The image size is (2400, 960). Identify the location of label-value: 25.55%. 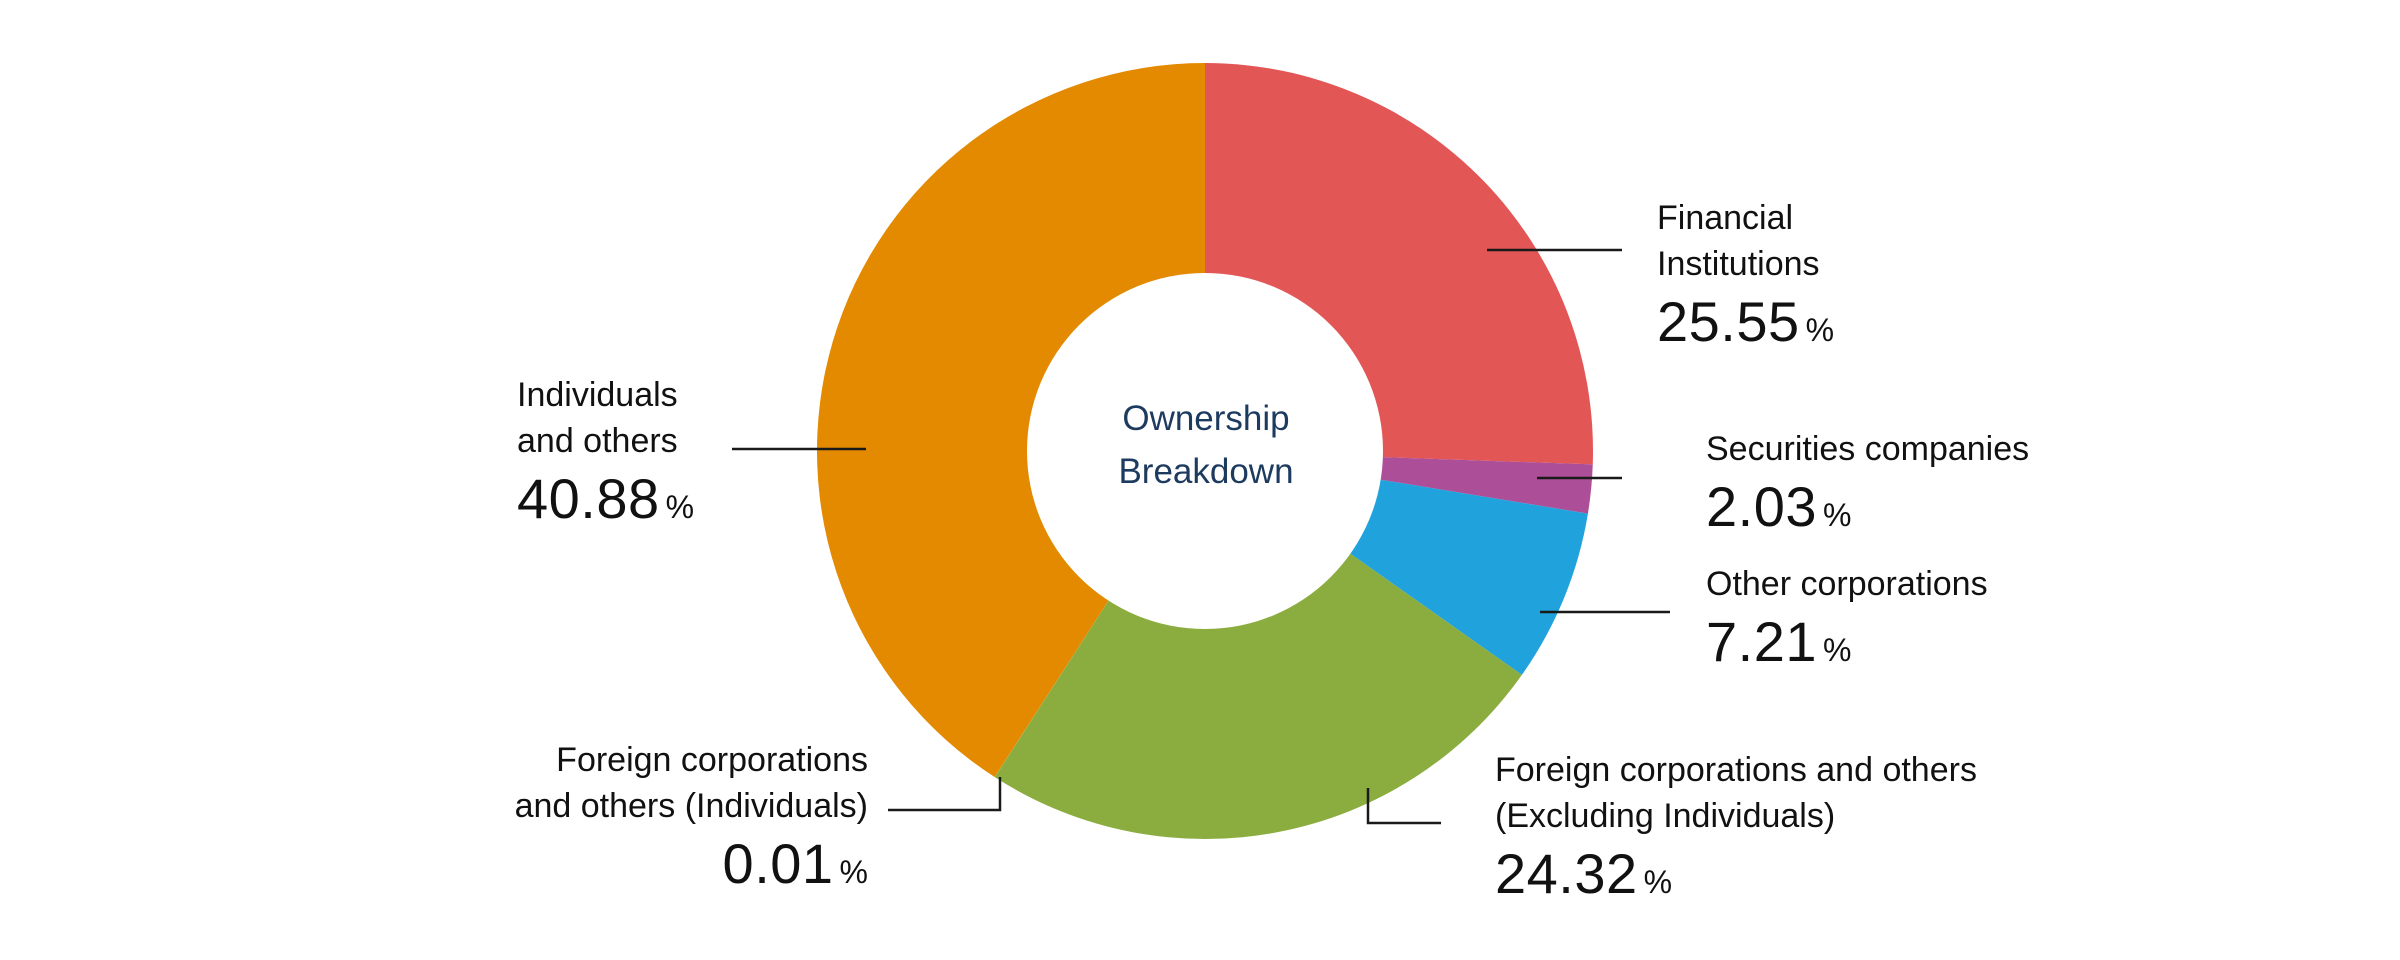
(1746, 321).